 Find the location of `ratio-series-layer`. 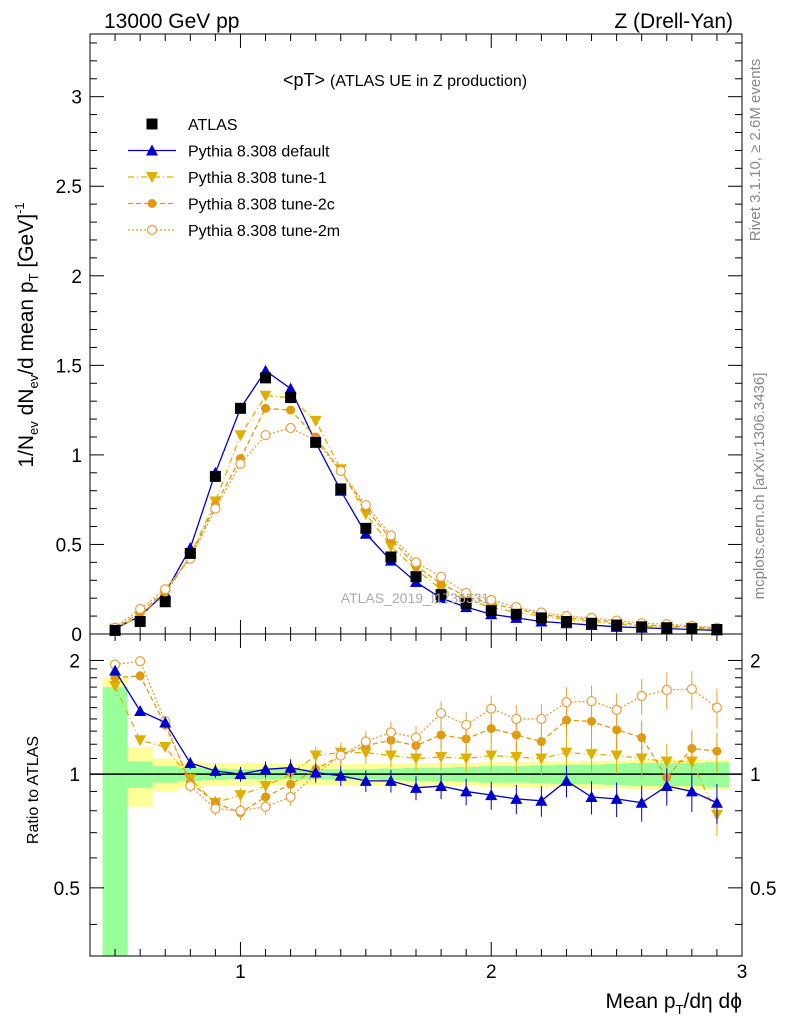

ratio-series-layer is located at coordinates (416, 746).